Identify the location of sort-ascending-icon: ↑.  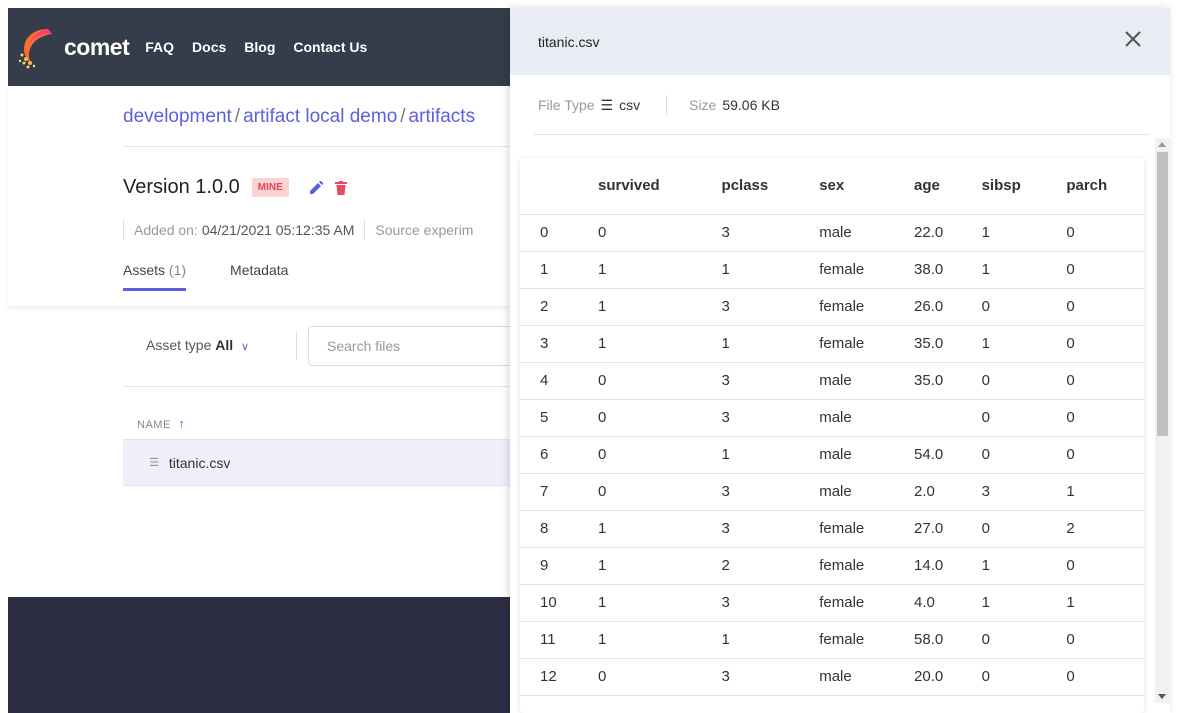
(182, 423).